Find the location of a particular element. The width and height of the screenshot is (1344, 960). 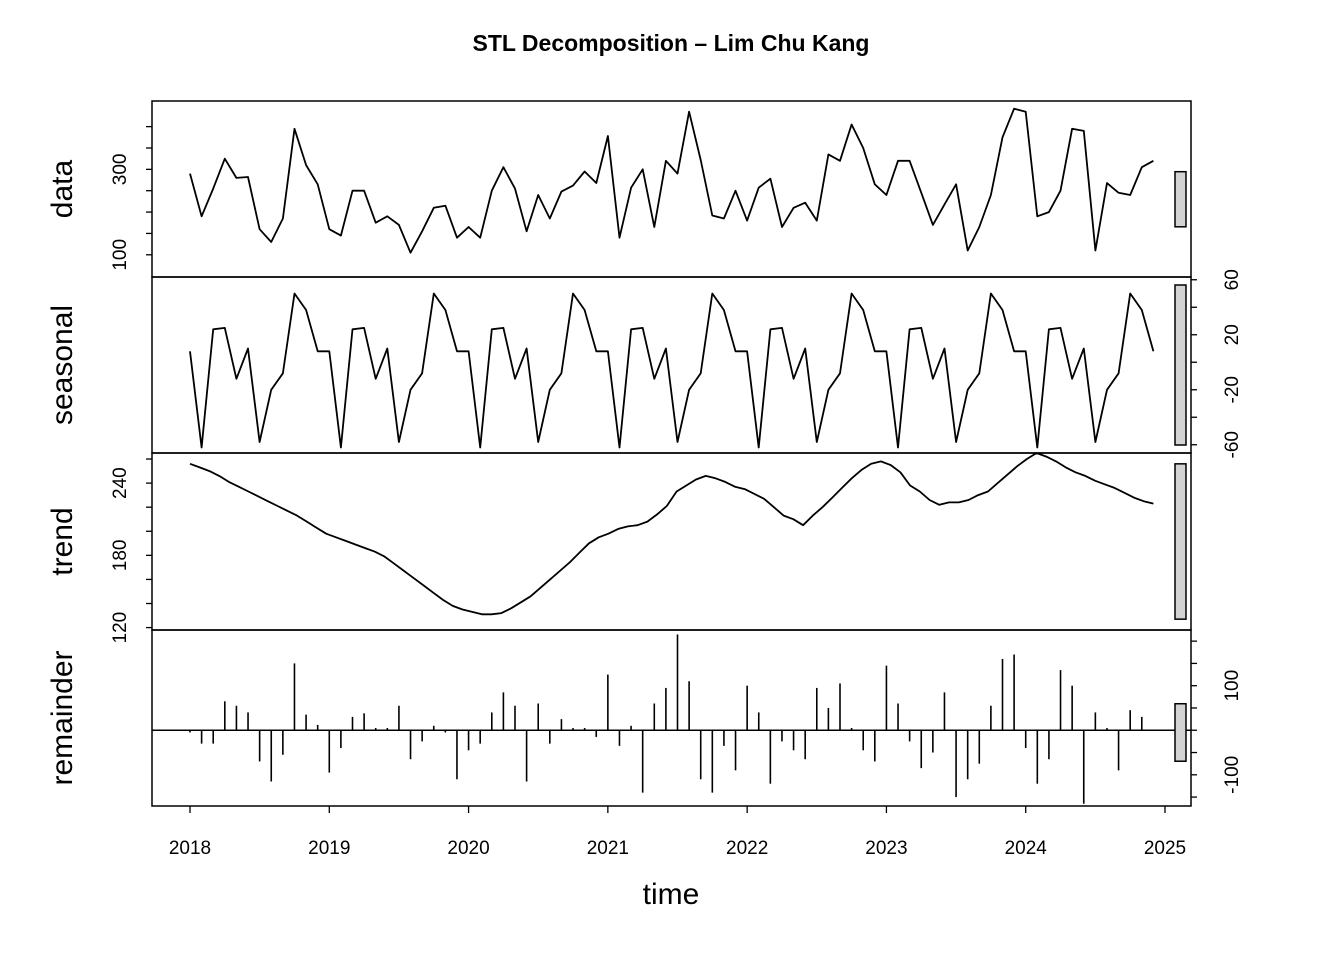

trend-y-tick-label: 120 is located at coordinates (120, 628).